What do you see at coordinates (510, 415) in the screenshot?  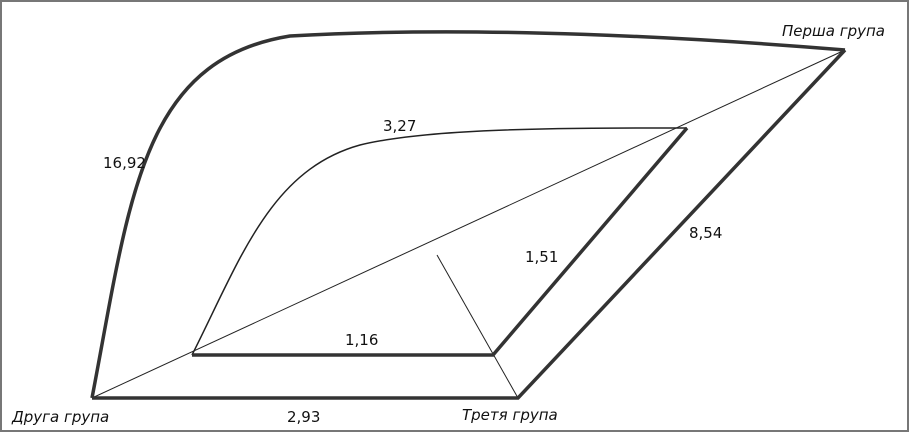 I see `node-label: Третя група` at bounding box center [510, 415].